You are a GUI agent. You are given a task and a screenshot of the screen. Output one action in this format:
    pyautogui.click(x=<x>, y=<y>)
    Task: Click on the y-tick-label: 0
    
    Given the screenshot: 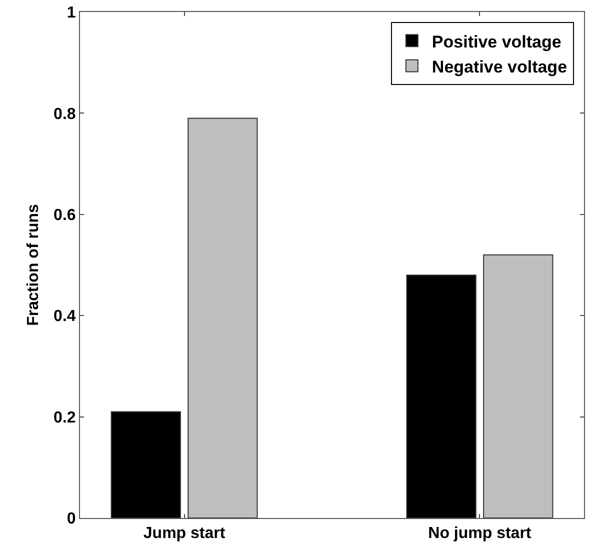 What is the action you would take?
    pyautogui.click(x=71, y=519)
    